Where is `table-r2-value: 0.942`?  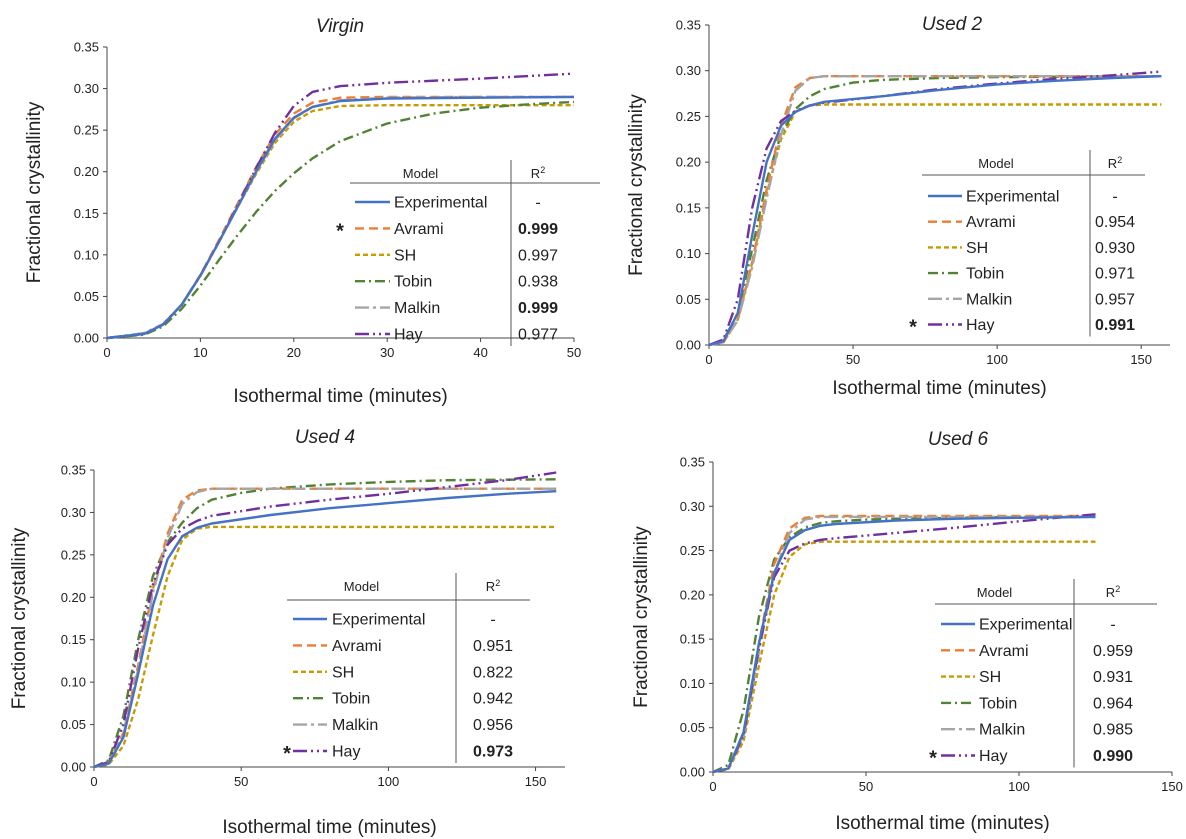
table-r2-value: 0.942 is located at coordinates (493, 699).